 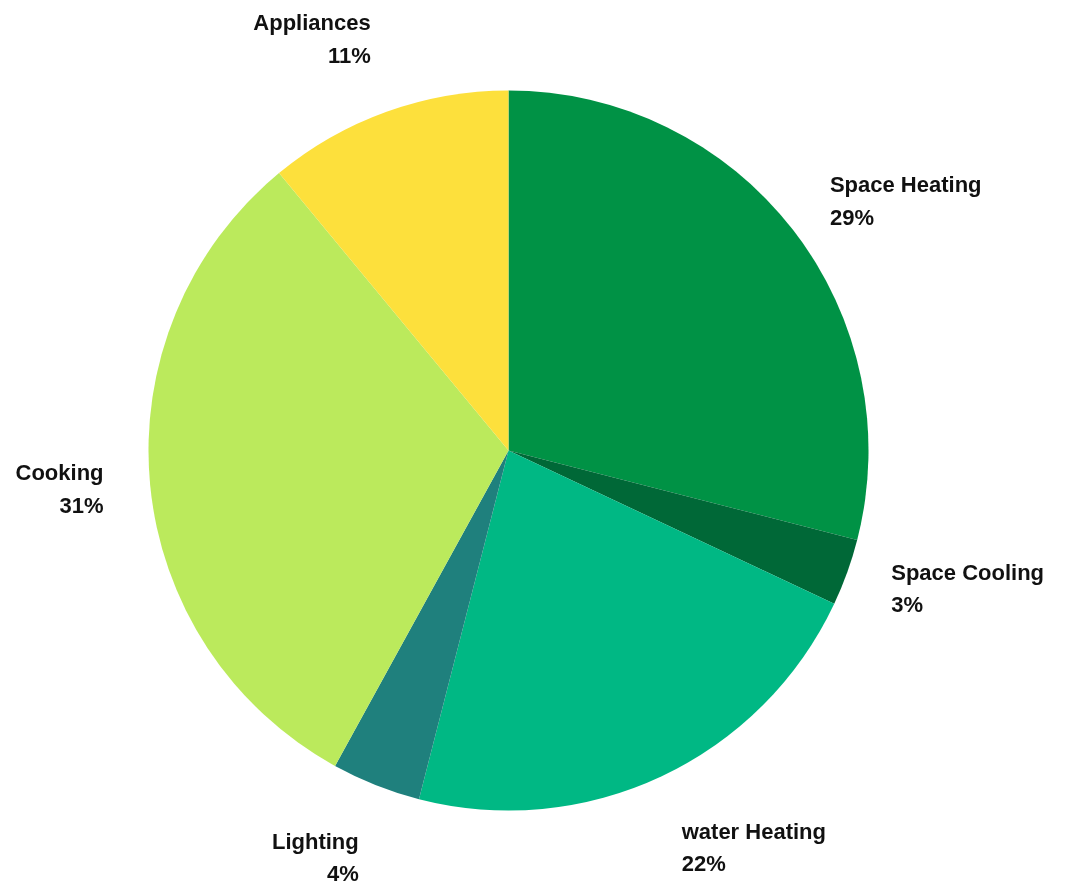 I want to click on data-label: 22%, so click(x=703, y=864).